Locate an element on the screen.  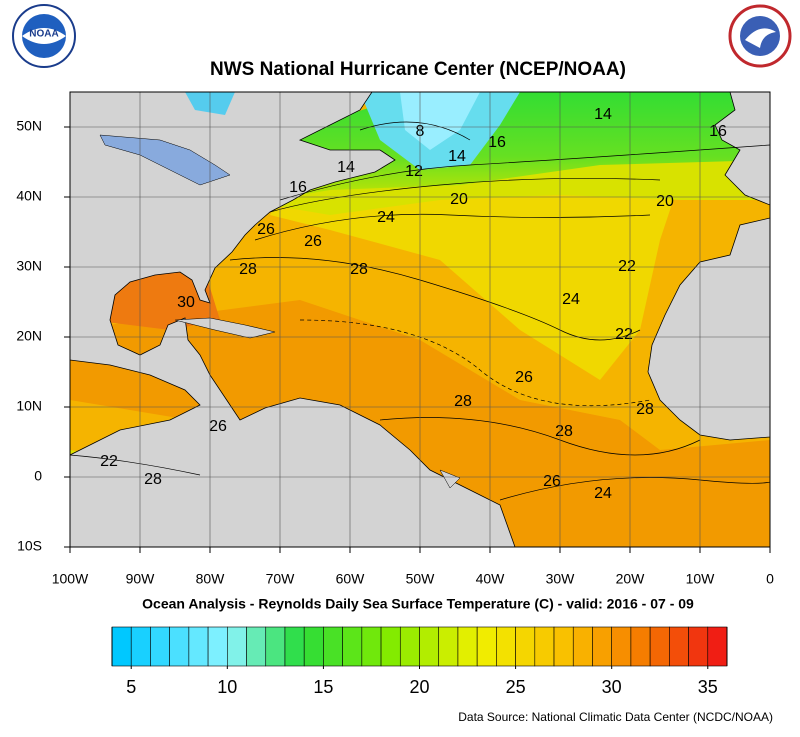
marajo is located at coordinates (450, 479).